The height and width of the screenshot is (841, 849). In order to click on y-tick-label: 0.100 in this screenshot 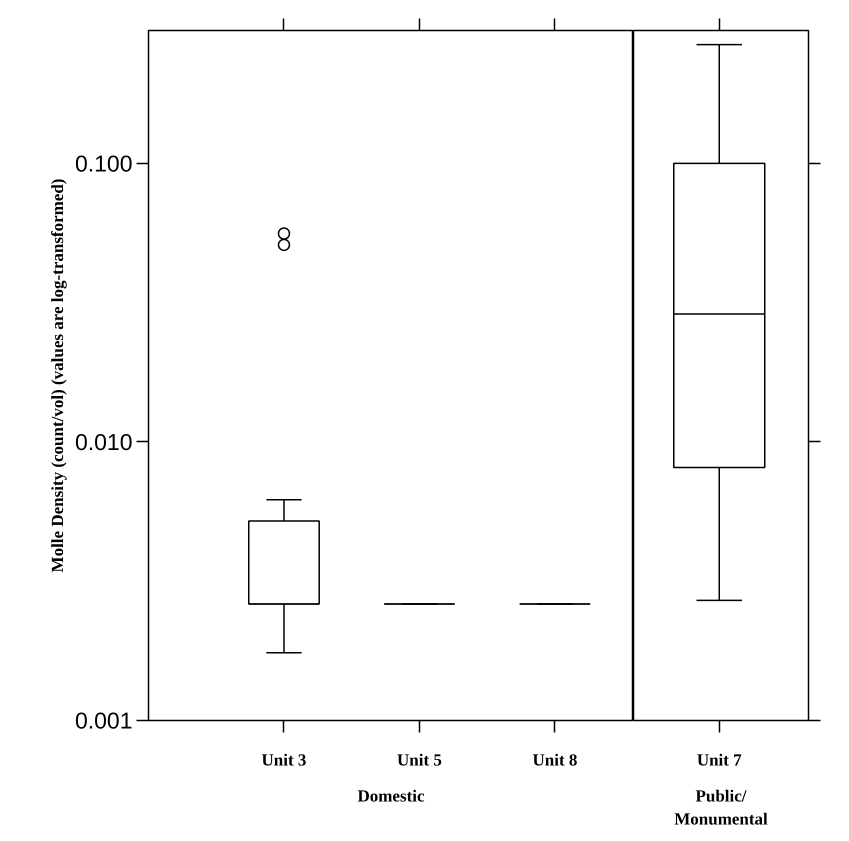, I will do `click(103, 163)`.